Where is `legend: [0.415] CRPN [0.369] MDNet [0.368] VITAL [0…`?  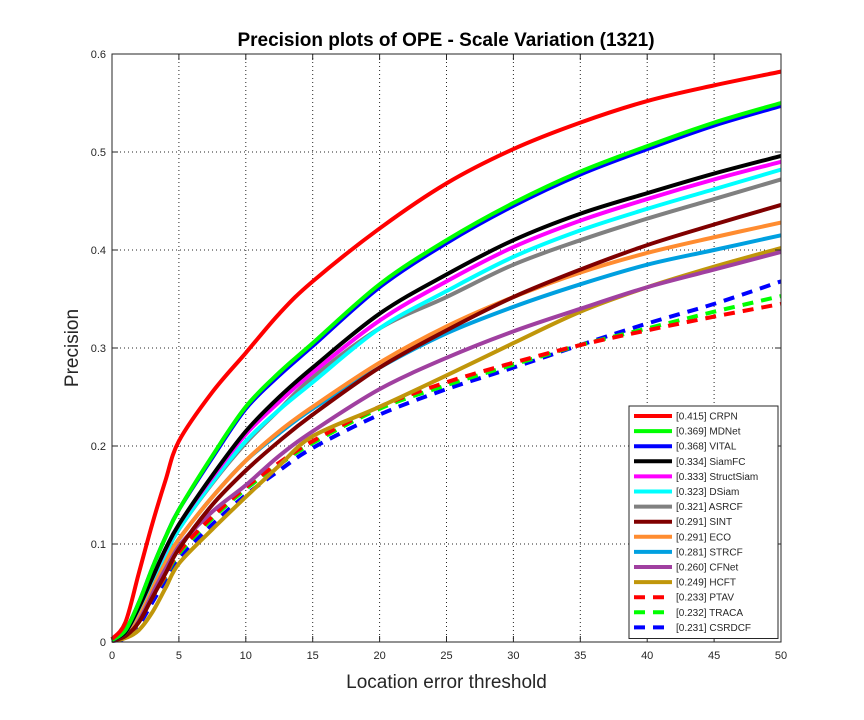
legend: [0.415] CRPN [0.369] MDNet [0.368] VITAL [0… is located at coordinates (703, 522).